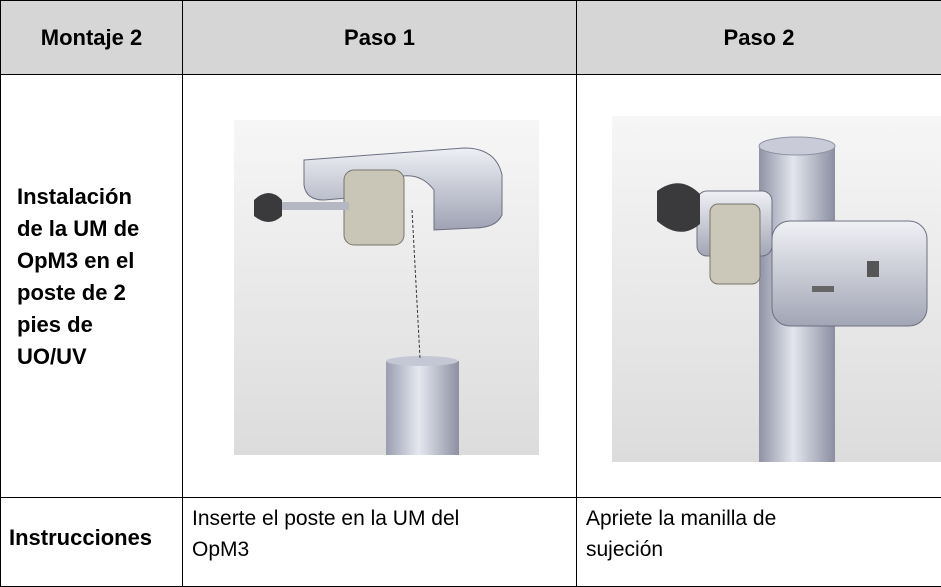 Image resolution: width=941 pixels, height=587 pixels. What do you see at coordinates (71, 292) in the screenshot?
I see `label-line: poste de 2` at bounding box center [71, 292].